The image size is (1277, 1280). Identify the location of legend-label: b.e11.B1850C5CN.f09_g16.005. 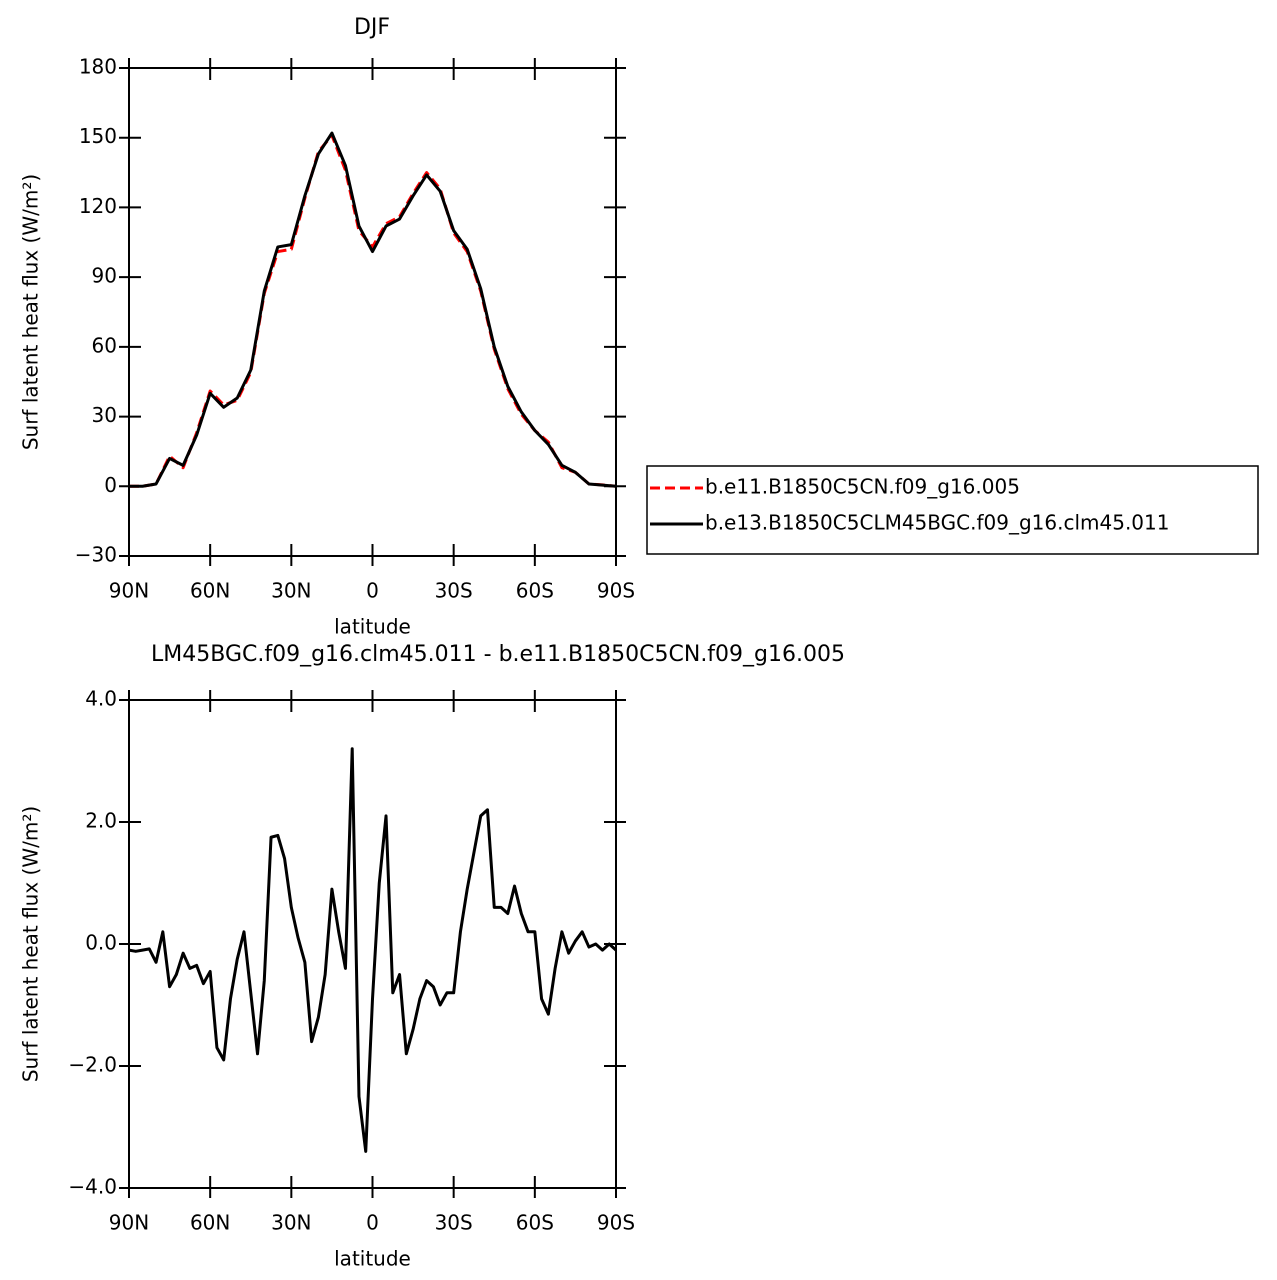
(862, 487).